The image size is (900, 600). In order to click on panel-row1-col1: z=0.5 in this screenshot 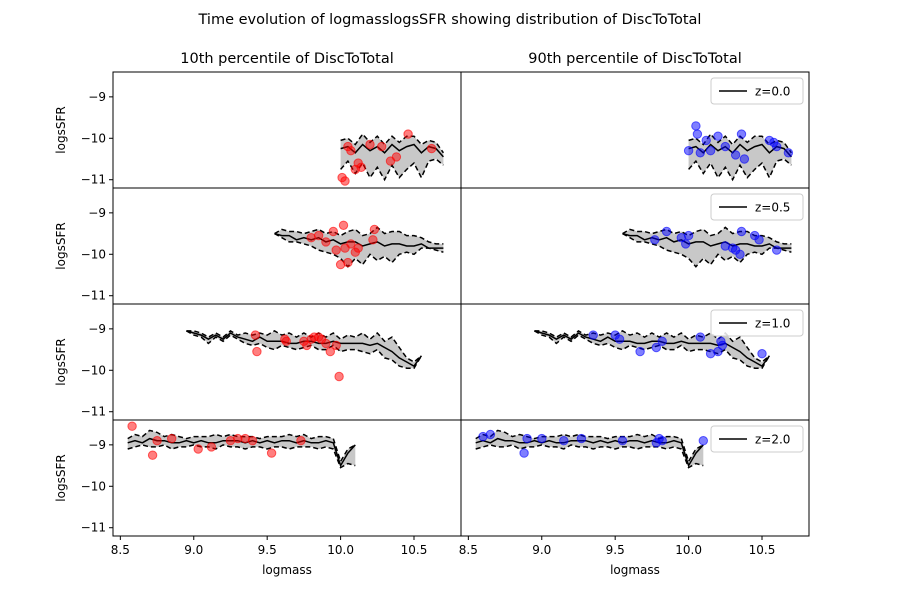, I will do `click(635, 246)`.